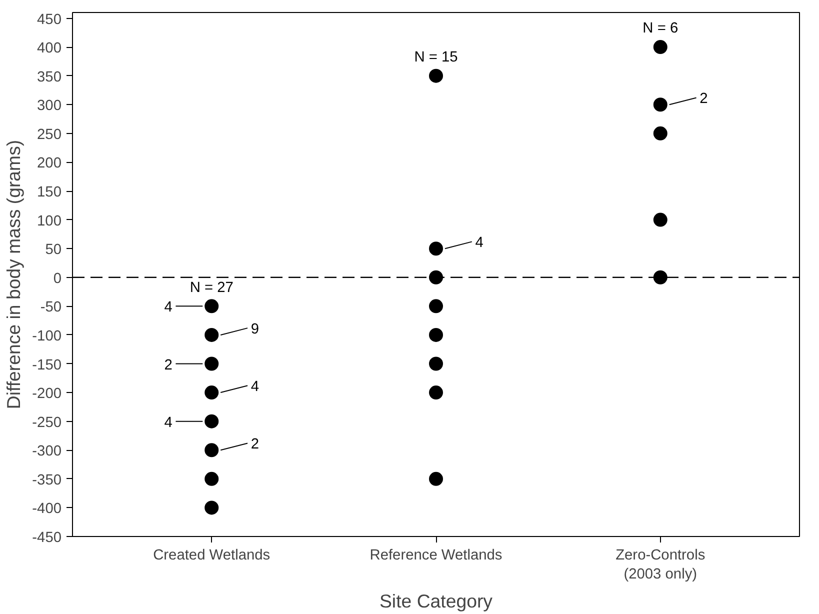  What do you see at coordinates (660, 28) in the screenshot?
I see `annotation: N = 6` at bounding box center [660, 28].